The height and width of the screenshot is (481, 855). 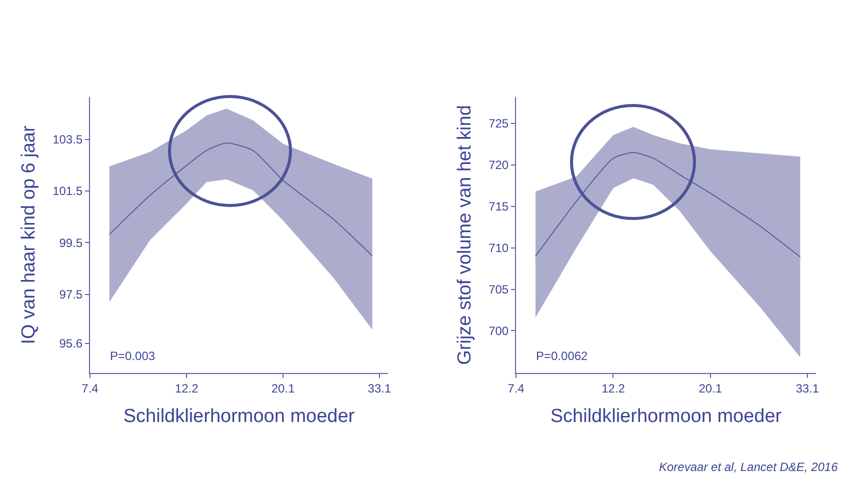 What do you see at coordinates (71, 243) in the screenshot?
I see `y-tick-label: 99.5` at bounding box center [71, 243].